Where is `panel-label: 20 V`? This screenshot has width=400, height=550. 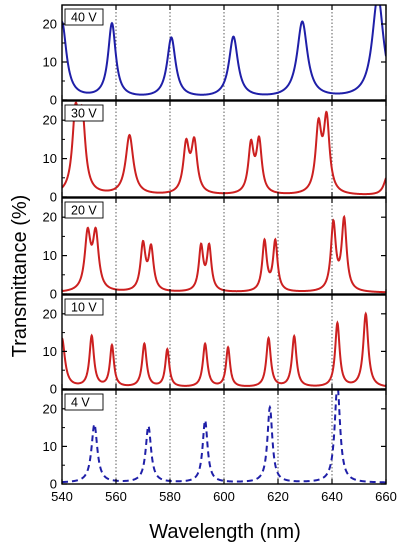 panel-label: 20 V is located at coordinates (84, 211).